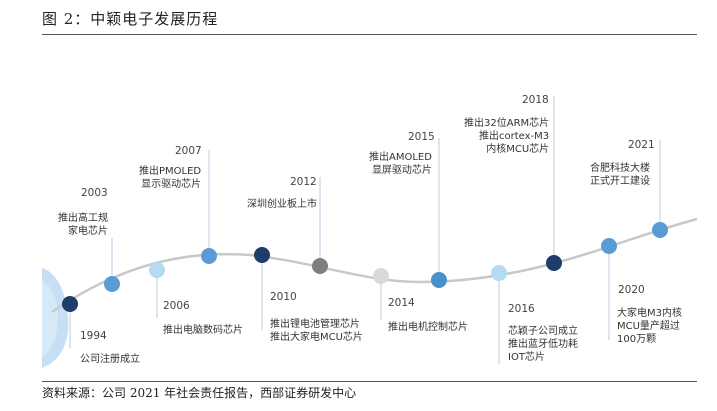  I want to click on milestone-description-line: 推出电脑数码芯片, so click(203, 330).